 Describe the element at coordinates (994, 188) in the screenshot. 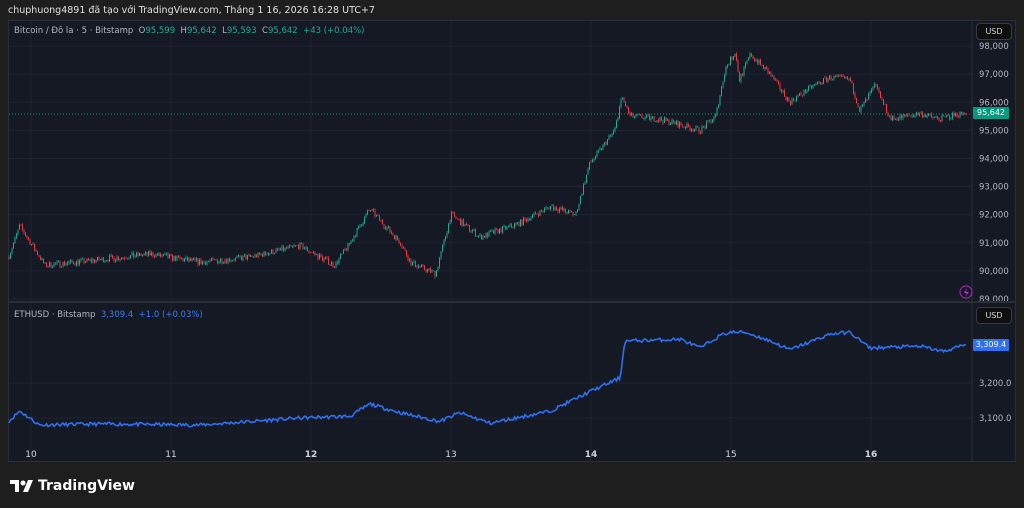

I see `price-tick-label: 93,000` at that location.